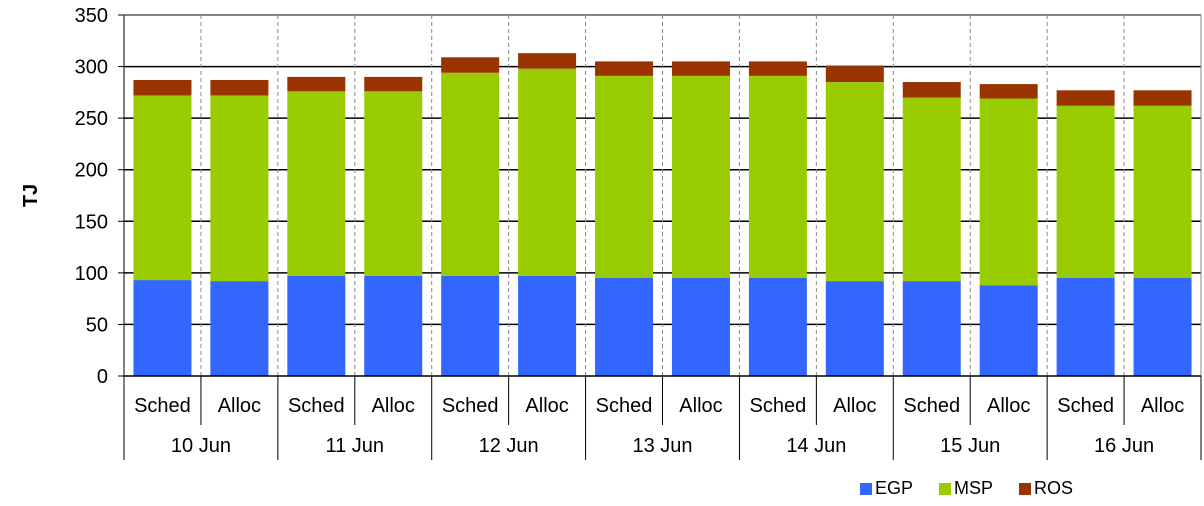  Describe the element at coordinates (1054, 488) in the screenshot. I see `legend-label-ros: ROS` at that location.